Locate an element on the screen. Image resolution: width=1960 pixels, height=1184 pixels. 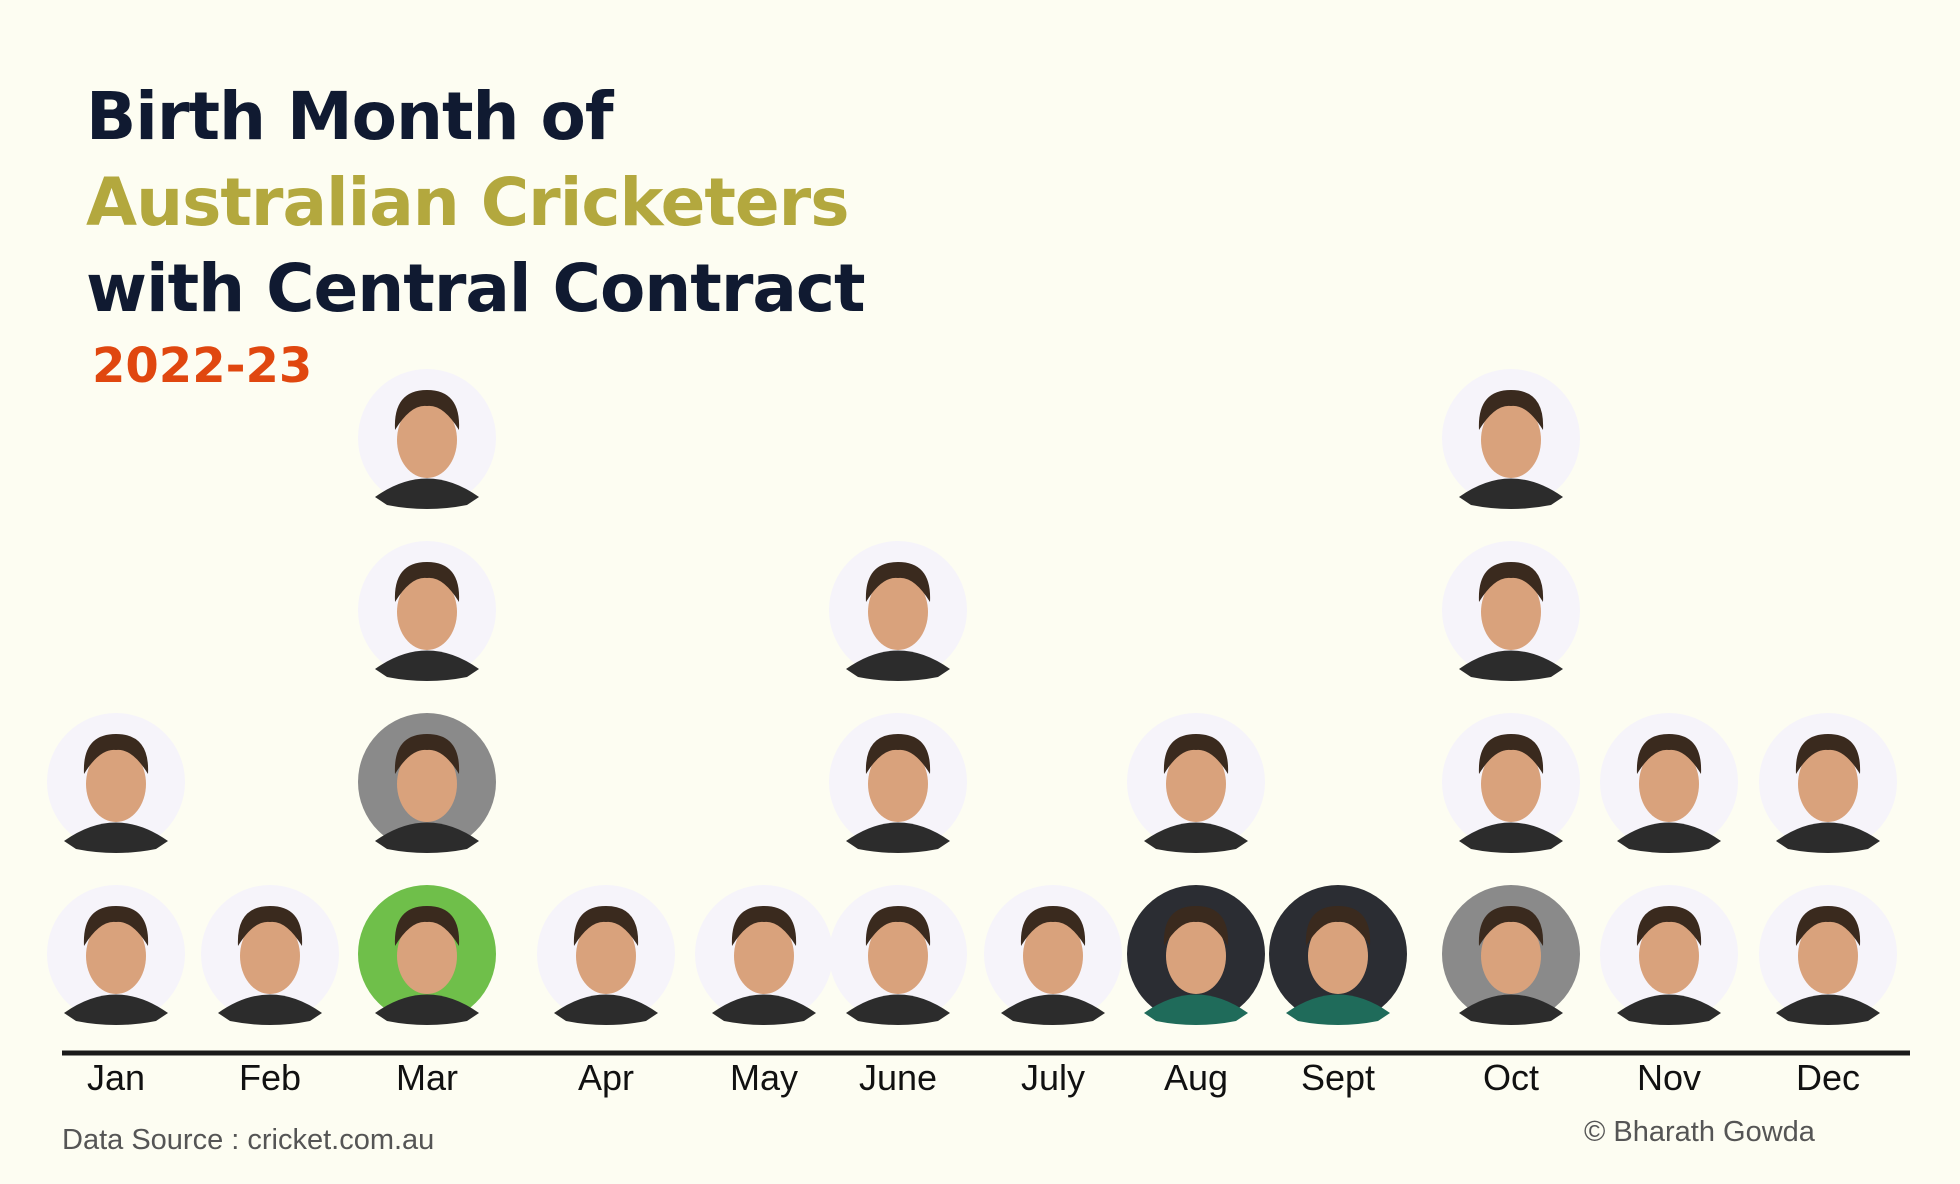
month-column-june: June is located at coordinates (898, 819).